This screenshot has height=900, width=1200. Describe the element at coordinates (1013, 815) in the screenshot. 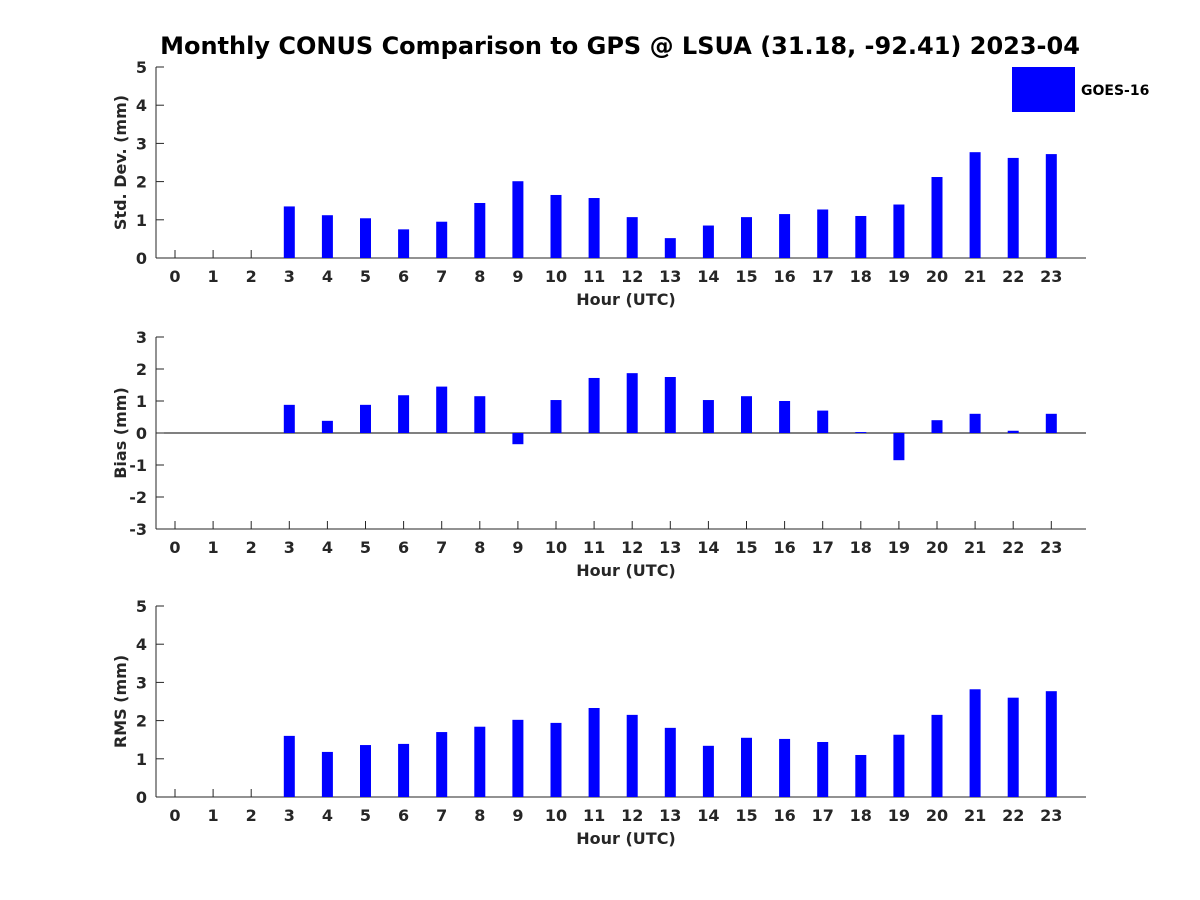

I see `rms-x-tick-label: 22` at that location.